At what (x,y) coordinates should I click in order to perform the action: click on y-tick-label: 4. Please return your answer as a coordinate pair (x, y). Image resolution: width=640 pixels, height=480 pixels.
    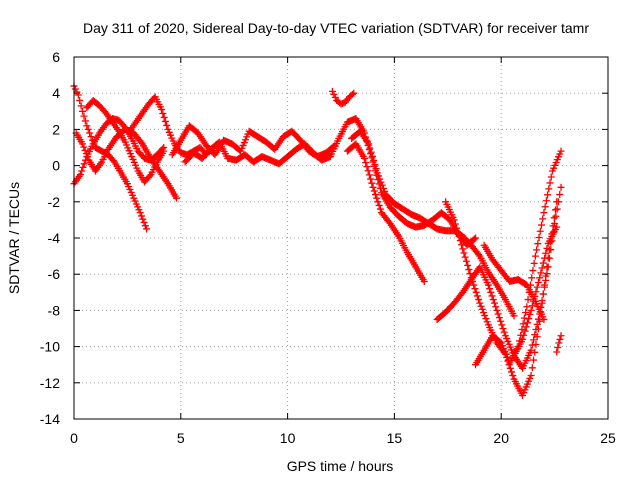
    Looking at the image, I should click on (56, 93).